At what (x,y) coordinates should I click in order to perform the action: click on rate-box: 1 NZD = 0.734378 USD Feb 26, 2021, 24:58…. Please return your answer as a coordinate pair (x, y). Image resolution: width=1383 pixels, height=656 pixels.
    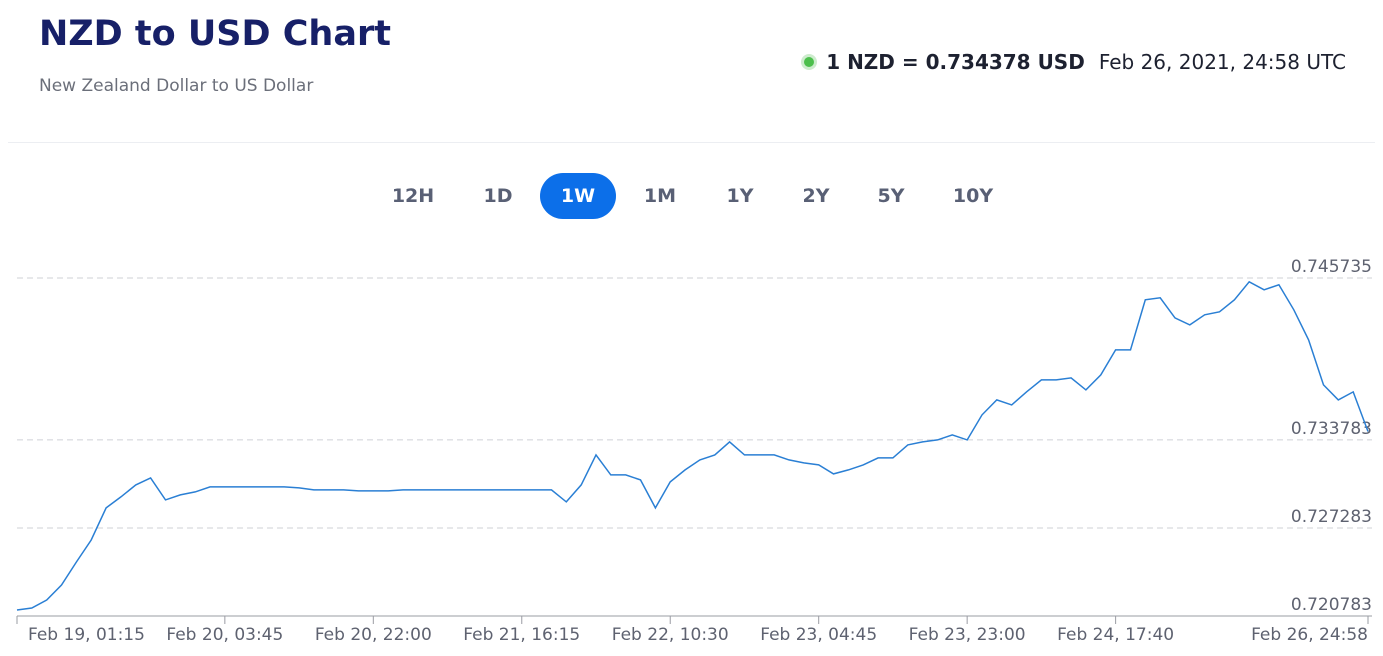
    Looking at the image, I should click on (1075, 62).